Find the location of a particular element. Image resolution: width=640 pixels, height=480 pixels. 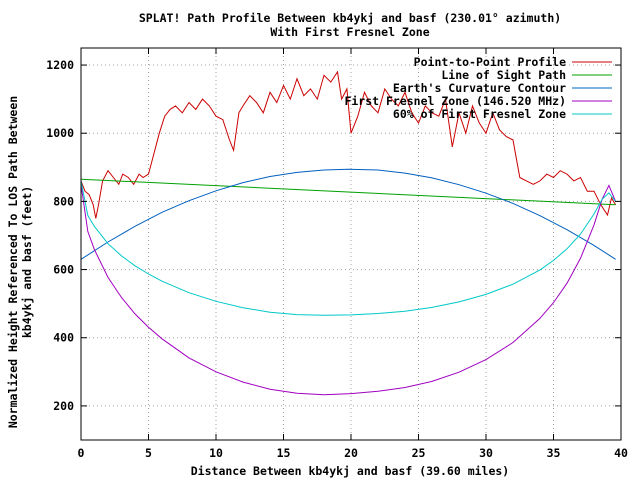

legend-label-point-to-point-profile: Point-to-Point Profile is located at coordinates (490, 62).